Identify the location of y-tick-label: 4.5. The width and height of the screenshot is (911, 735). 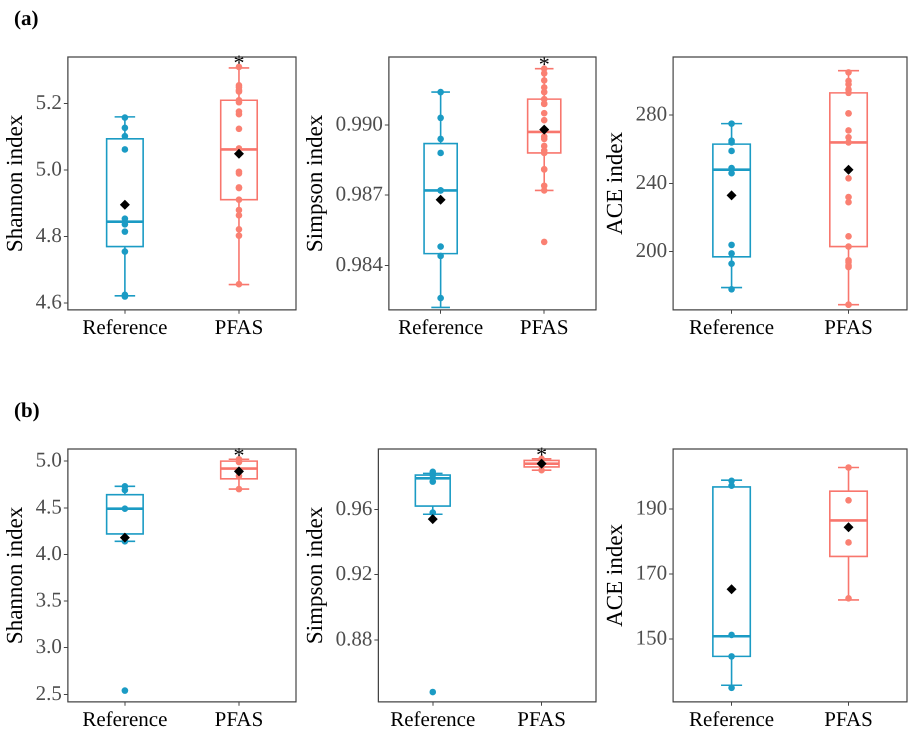
(49, 506).